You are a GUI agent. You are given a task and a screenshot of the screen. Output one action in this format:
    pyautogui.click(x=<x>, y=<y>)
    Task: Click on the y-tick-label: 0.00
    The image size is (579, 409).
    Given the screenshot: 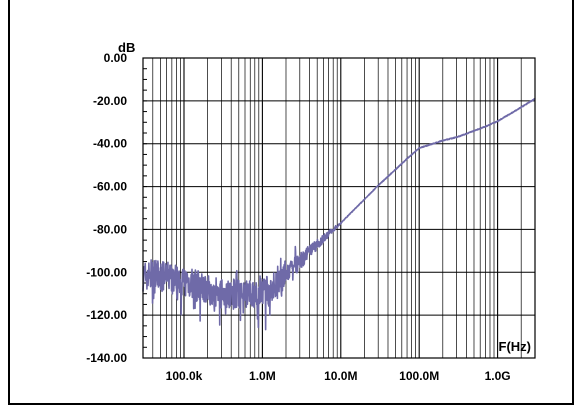 What is the action you would take?
    pyautogui.click(x=116, y=58)
    